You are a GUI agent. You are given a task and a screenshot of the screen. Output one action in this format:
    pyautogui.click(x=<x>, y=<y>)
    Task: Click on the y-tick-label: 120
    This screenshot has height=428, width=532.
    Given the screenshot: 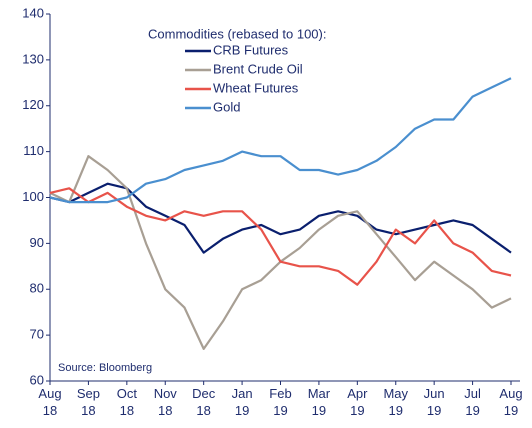 What is the action you would take?
    pyautogui.click(x=33, y=104)
    